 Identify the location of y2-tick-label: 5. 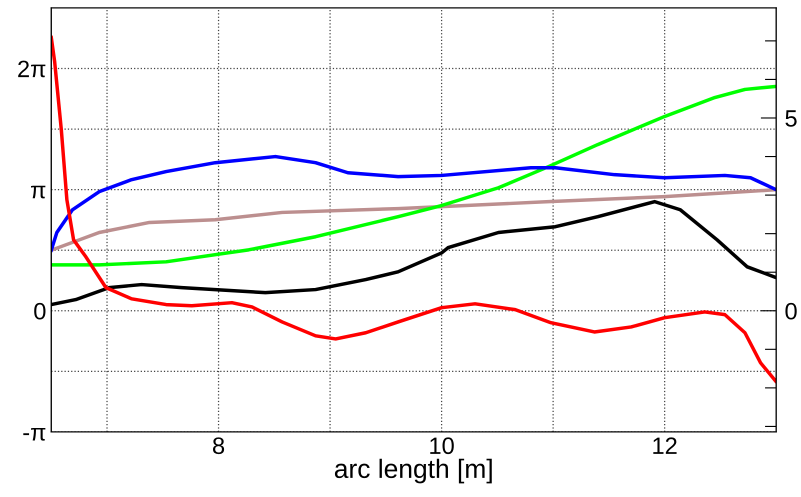
(791, 118).